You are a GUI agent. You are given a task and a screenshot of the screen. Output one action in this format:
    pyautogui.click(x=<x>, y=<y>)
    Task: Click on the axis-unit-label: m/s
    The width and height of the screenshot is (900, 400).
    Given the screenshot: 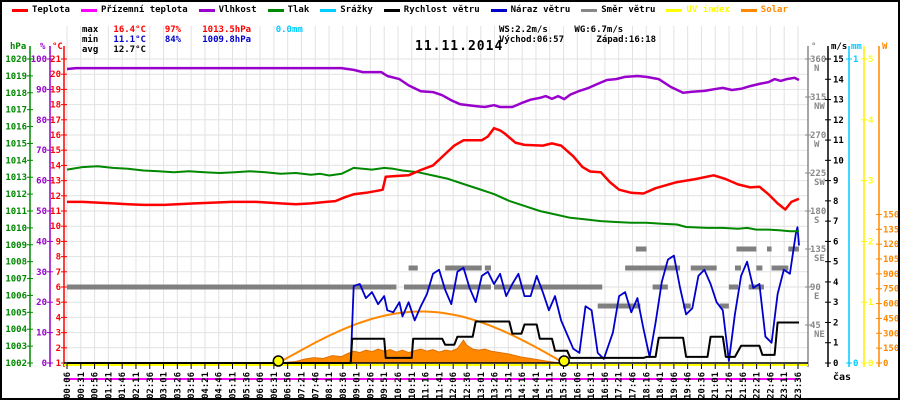 What is the action you would take?
    pyautogui.click(x=839, y=47)
    